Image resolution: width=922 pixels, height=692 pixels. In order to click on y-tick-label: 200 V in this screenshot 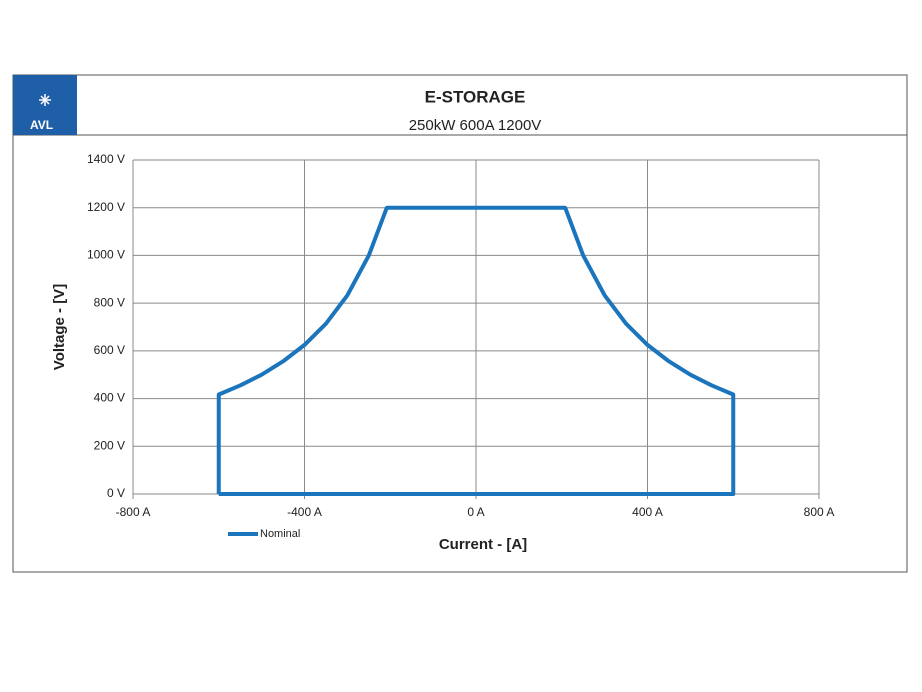, I will do `click(109, 445)`.